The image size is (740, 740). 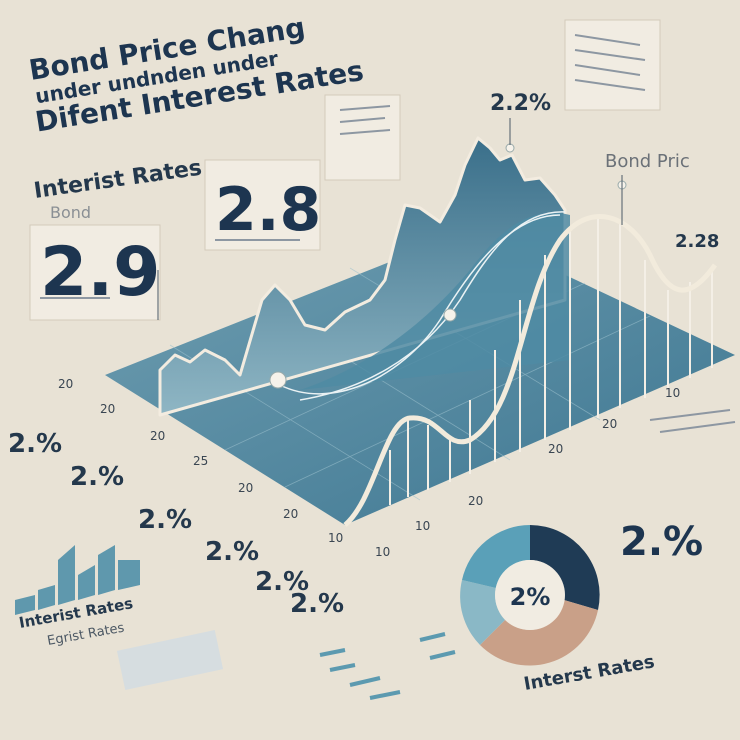 I want to click on donut-label: 2%, so click(x=530, y=597).